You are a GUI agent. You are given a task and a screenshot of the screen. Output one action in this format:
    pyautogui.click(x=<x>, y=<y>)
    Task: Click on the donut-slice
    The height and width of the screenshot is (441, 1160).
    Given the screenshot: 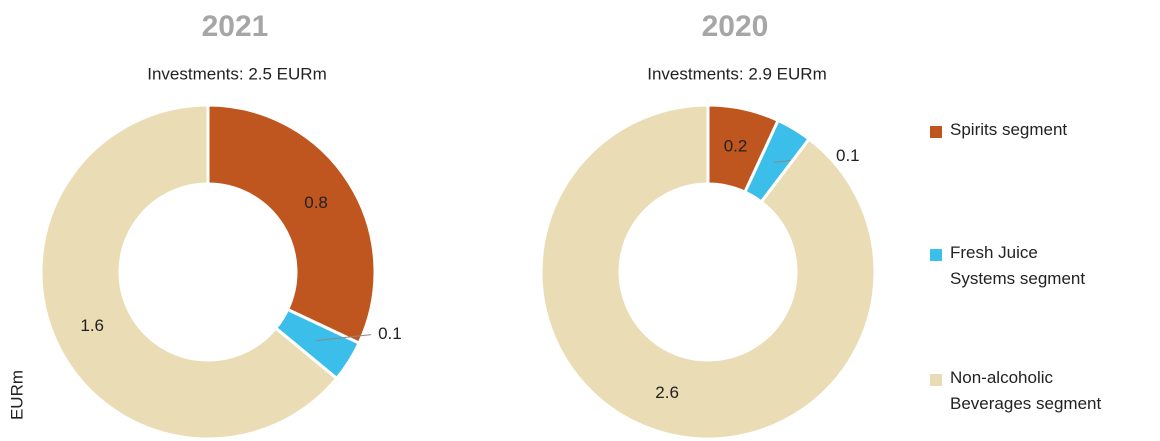 What is the action you would take?
    pyautogui.click(x=291, y=224)
    